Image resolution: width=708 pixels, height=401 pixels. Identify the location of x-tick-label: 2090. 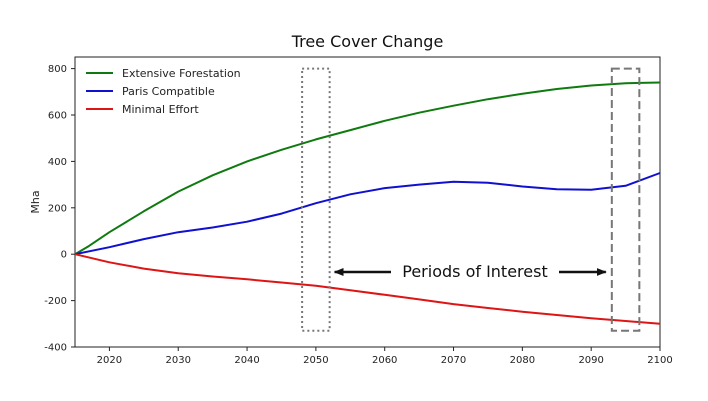
(590, 360).